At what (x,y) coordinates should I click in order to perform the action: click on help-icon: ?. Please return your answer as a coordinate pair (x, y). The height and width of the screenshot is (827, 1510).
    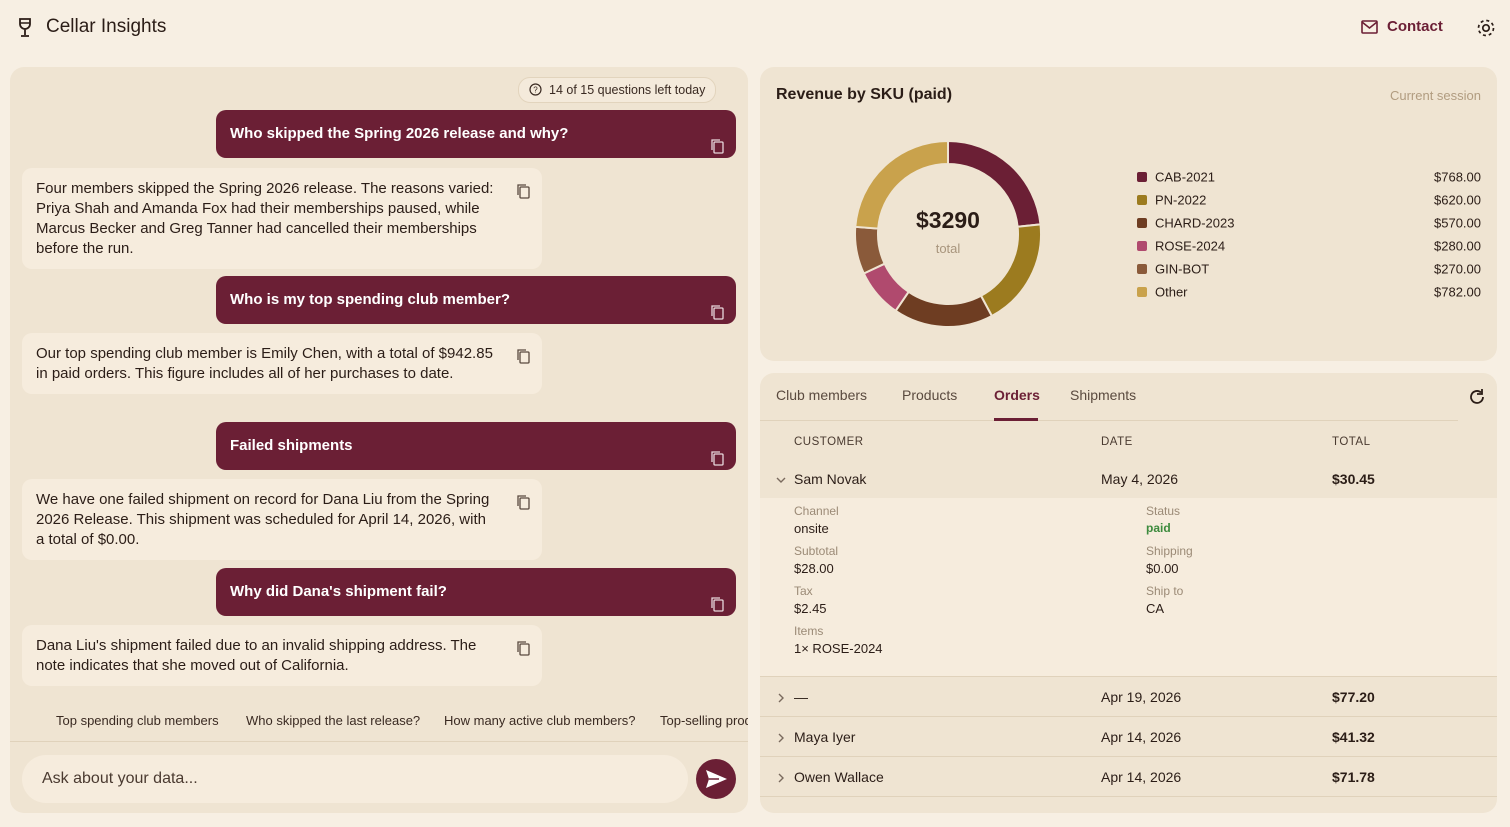
    Looking at the image, I should click on (535, 89).